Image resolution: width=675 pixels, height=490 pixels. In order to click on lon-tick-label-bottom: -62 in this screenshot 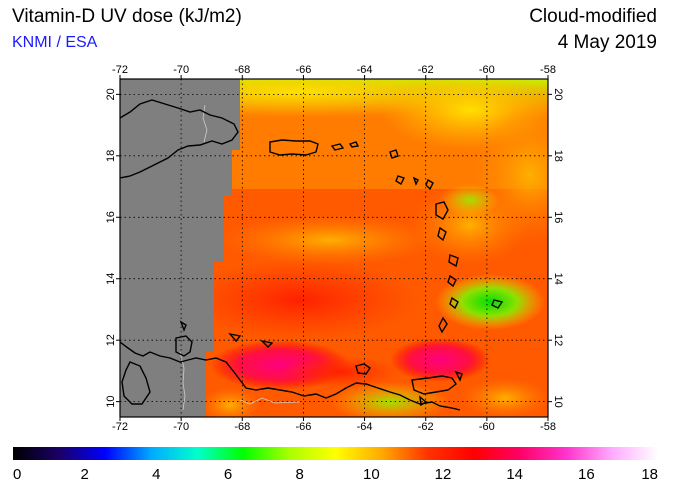, I will do `click(426, 427)`.